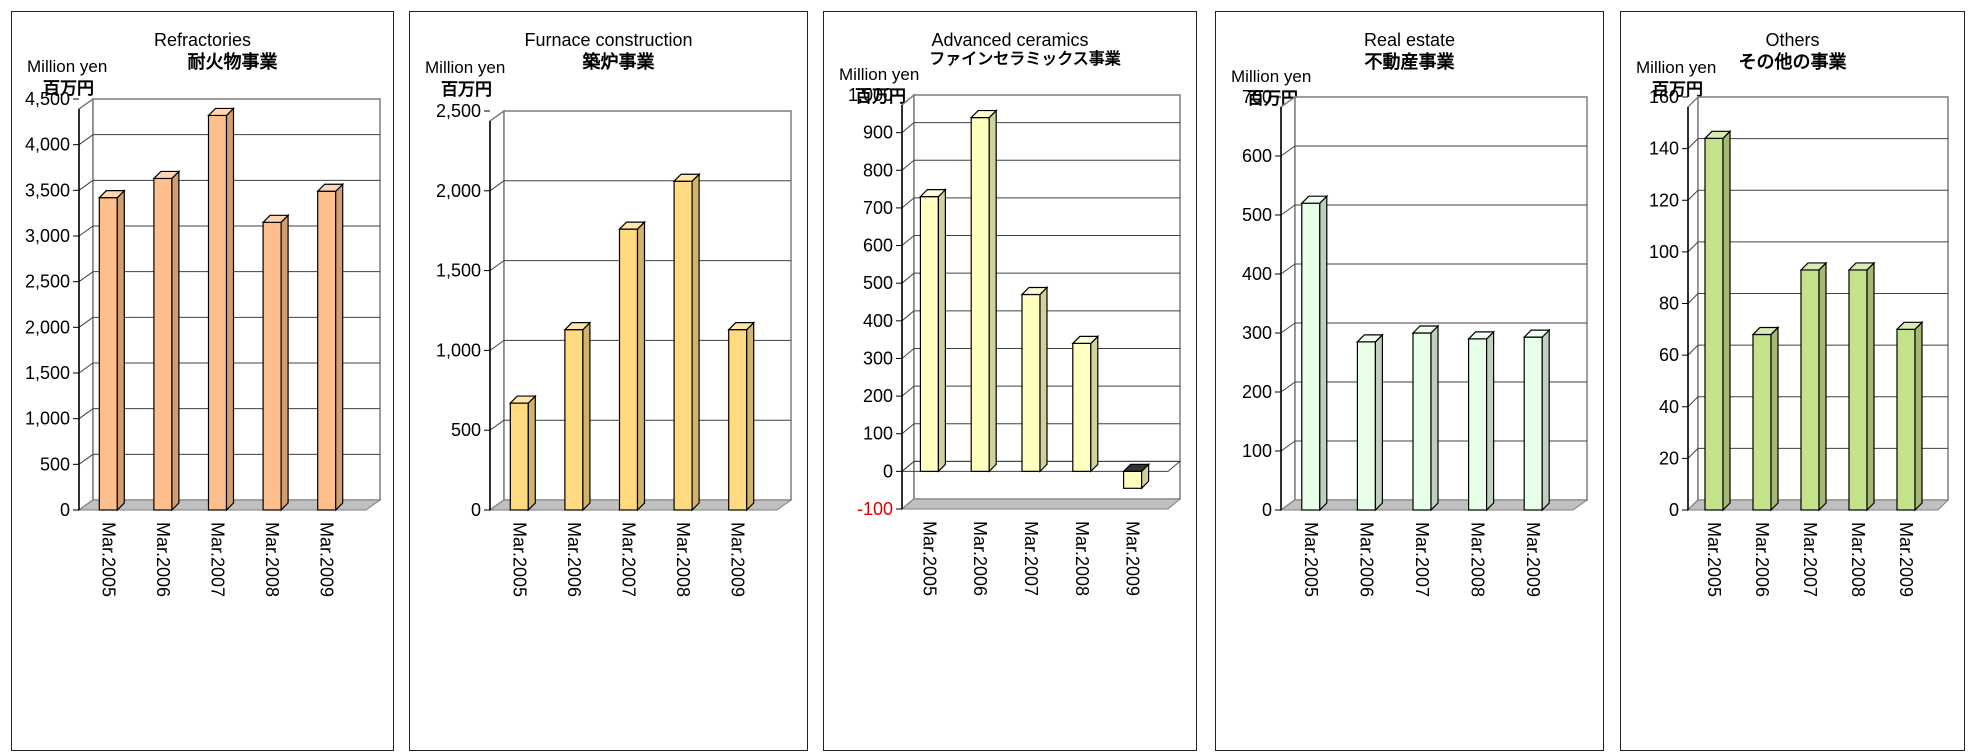  Describe the element at coordinates (1669, 407) in the screenshot. I see `y-tick-label: 40` at that location.